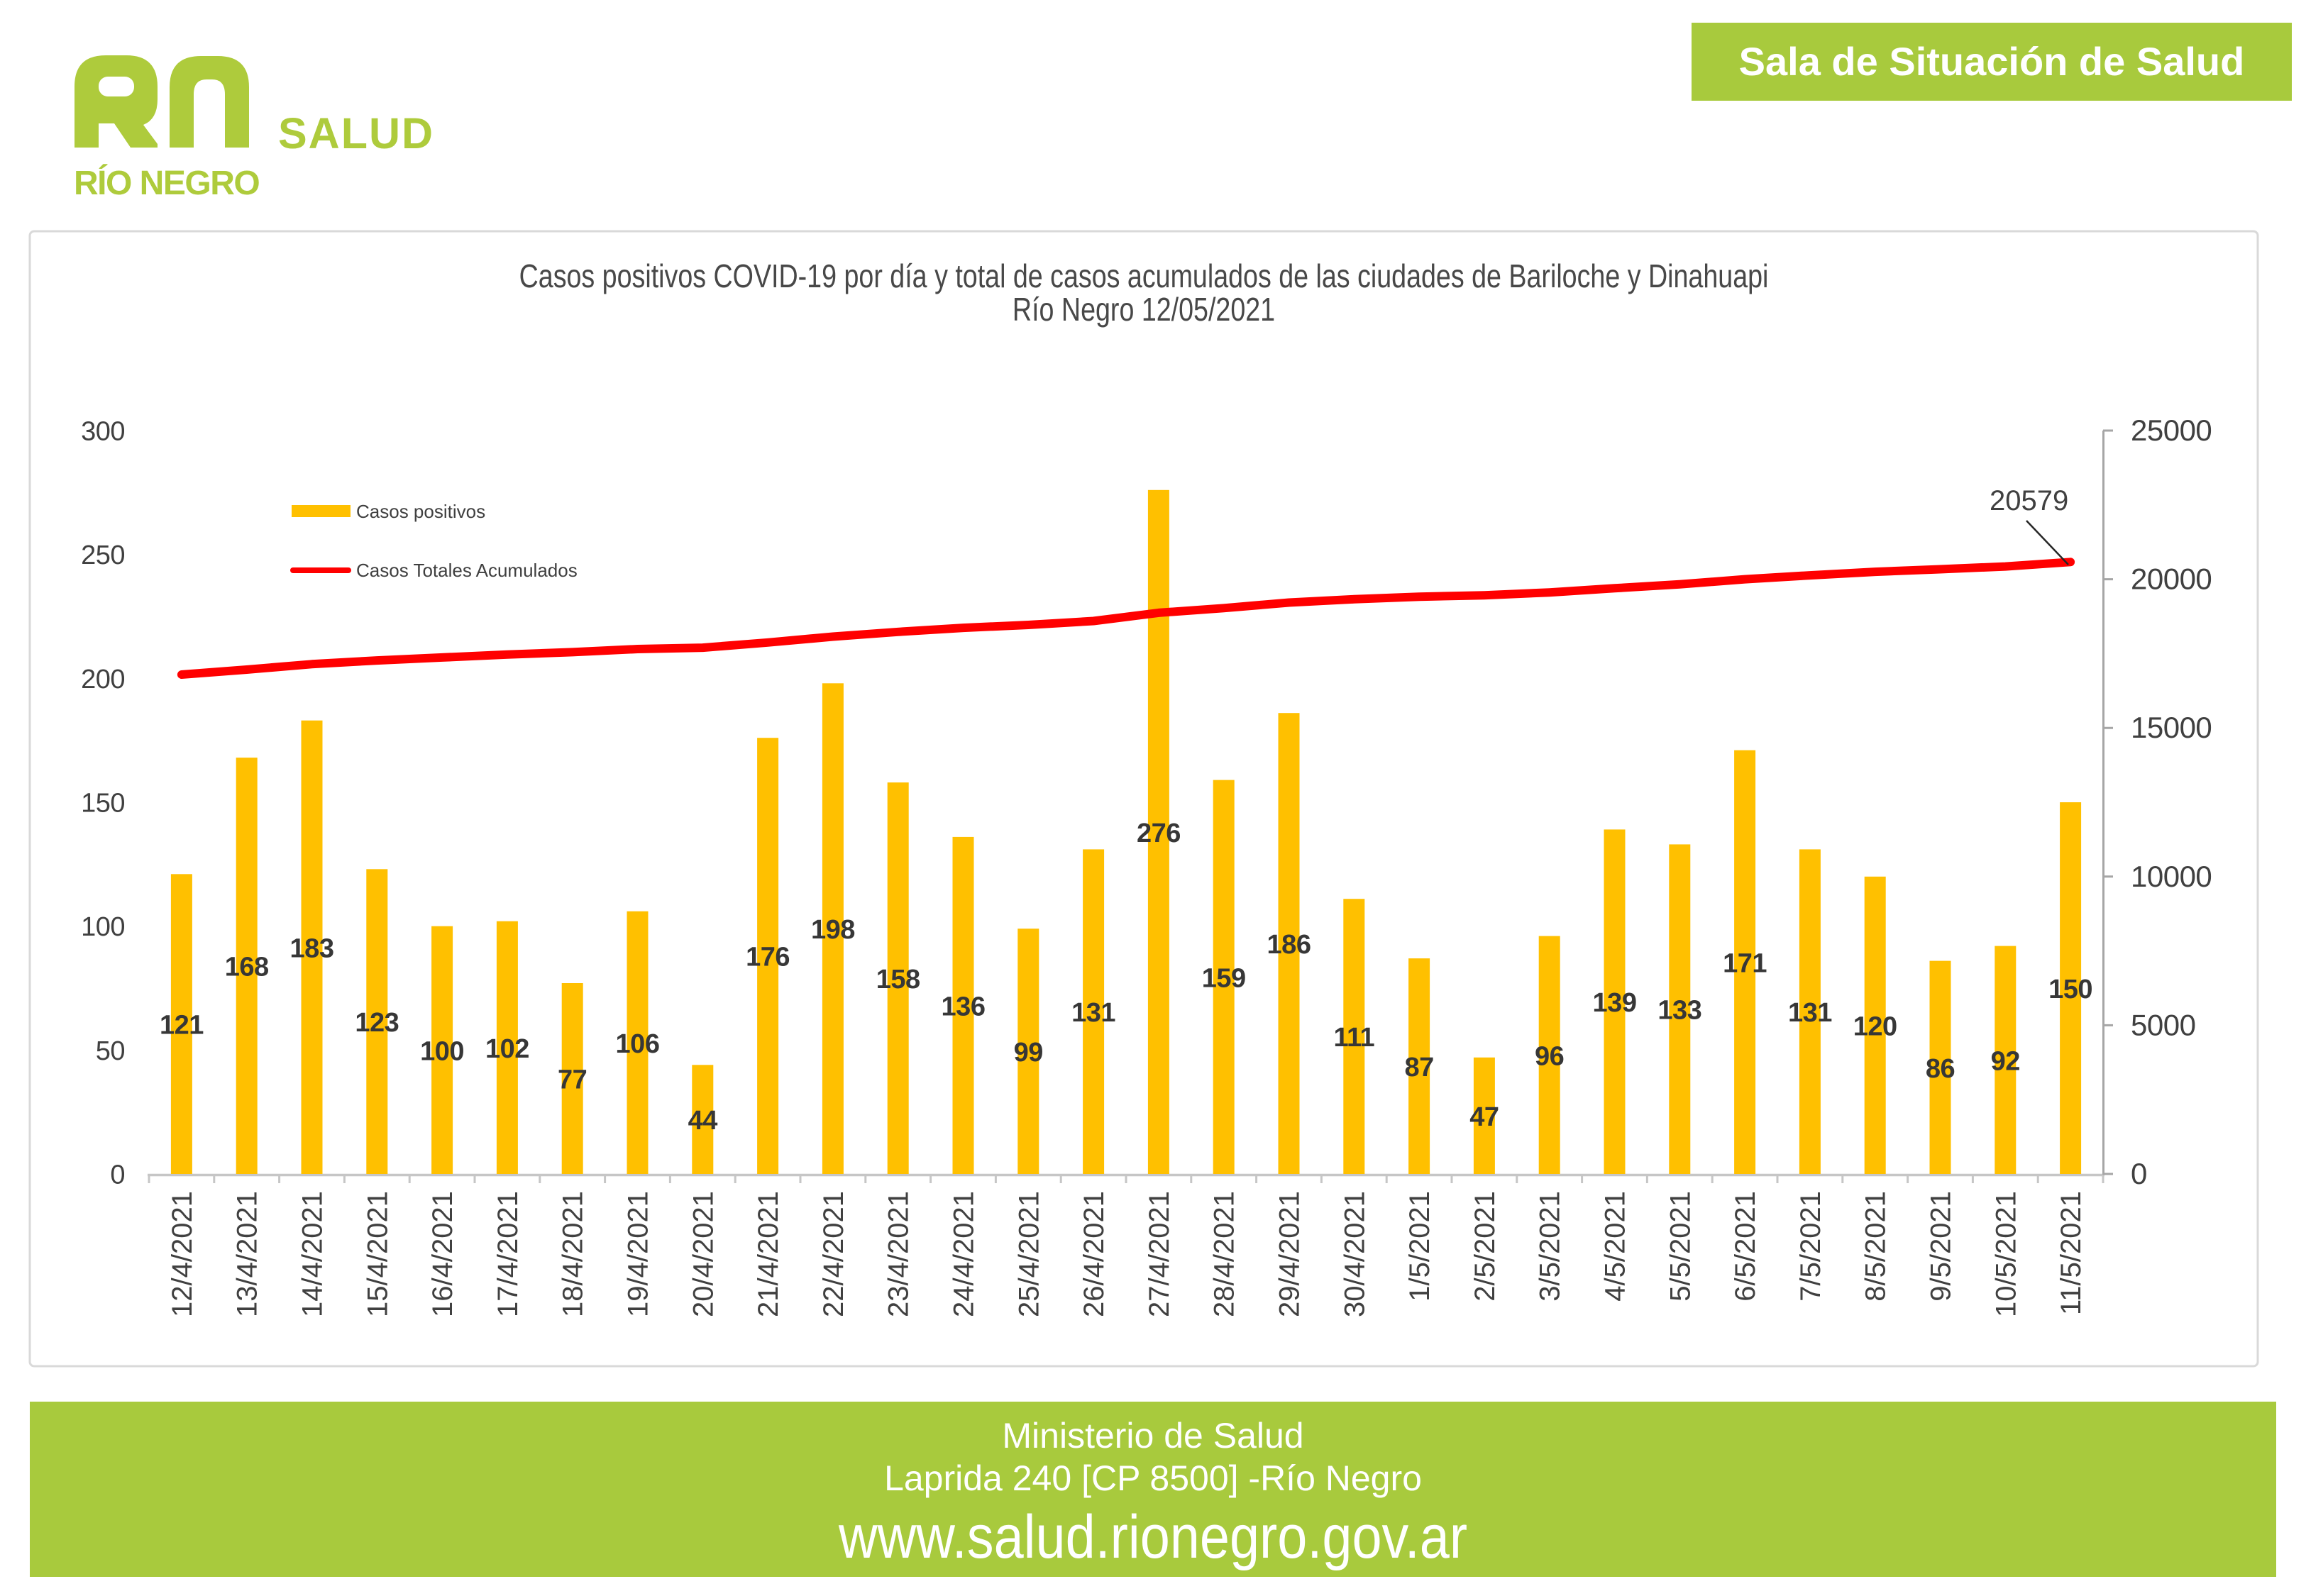 This screenshot has width=2306, height=1596. I want to click on svg-text: 23/4/2021, so click(899, 1254).